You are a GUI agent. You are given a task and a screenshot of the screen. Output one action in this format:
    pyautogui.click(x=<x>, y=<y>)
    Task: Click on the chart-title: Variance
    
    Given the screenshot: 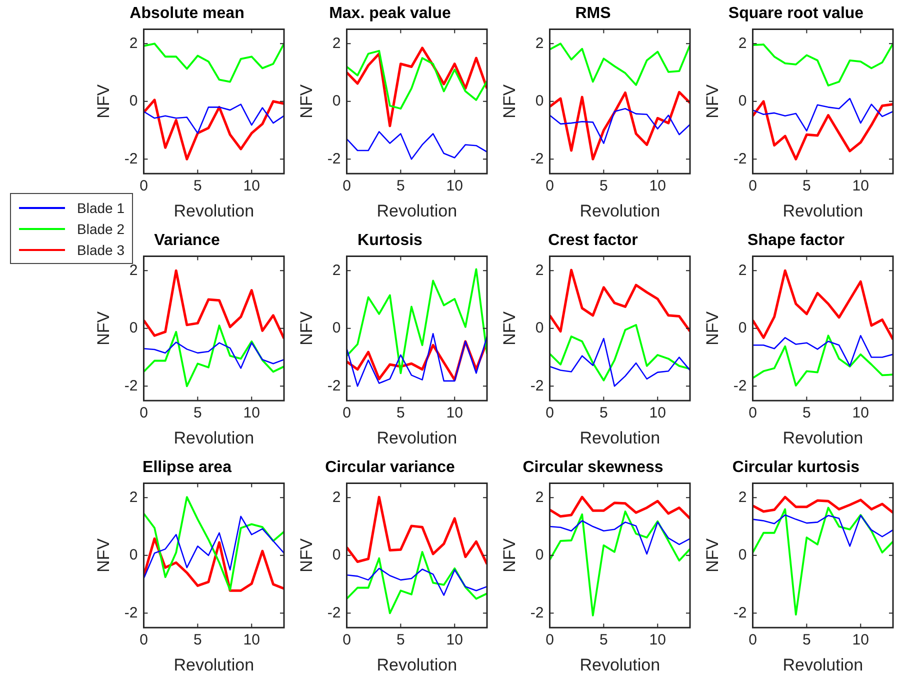 What is the action you would take?
    pyautogui.click(x=187, y=241)
    